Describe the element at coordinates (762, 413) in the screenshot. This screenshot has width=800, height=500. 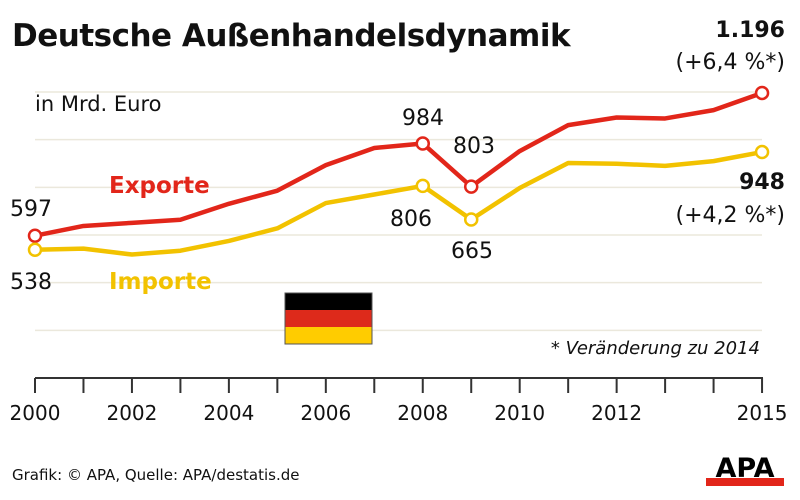
I see `x-tick-label: 2015` at that location.